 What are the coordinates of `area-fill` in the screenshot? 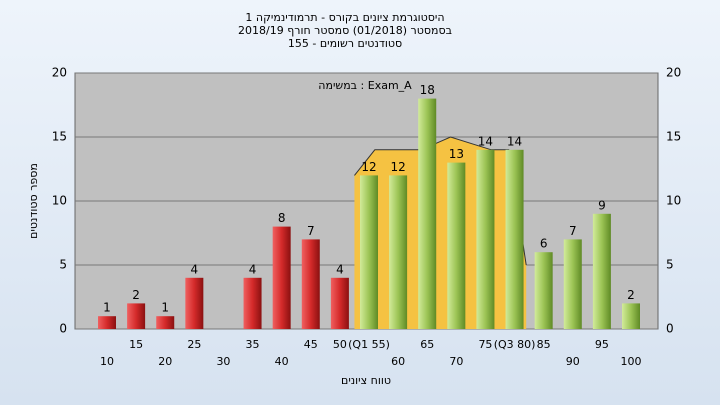 It's located at (440, 233).